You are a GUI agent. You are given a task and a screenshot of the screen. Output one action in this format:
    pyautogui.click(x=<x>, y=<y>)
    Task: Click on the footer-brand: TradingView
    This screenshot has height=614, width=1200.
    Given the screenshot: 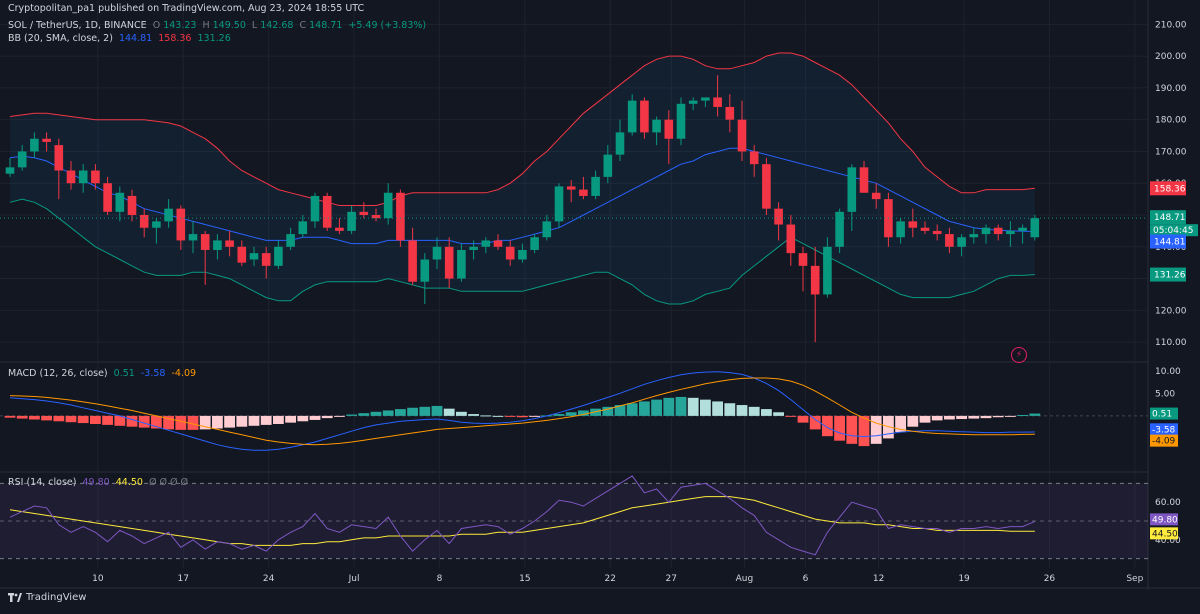 What is the action you would take?
    pyautogui.click(x=47, y=597)
    